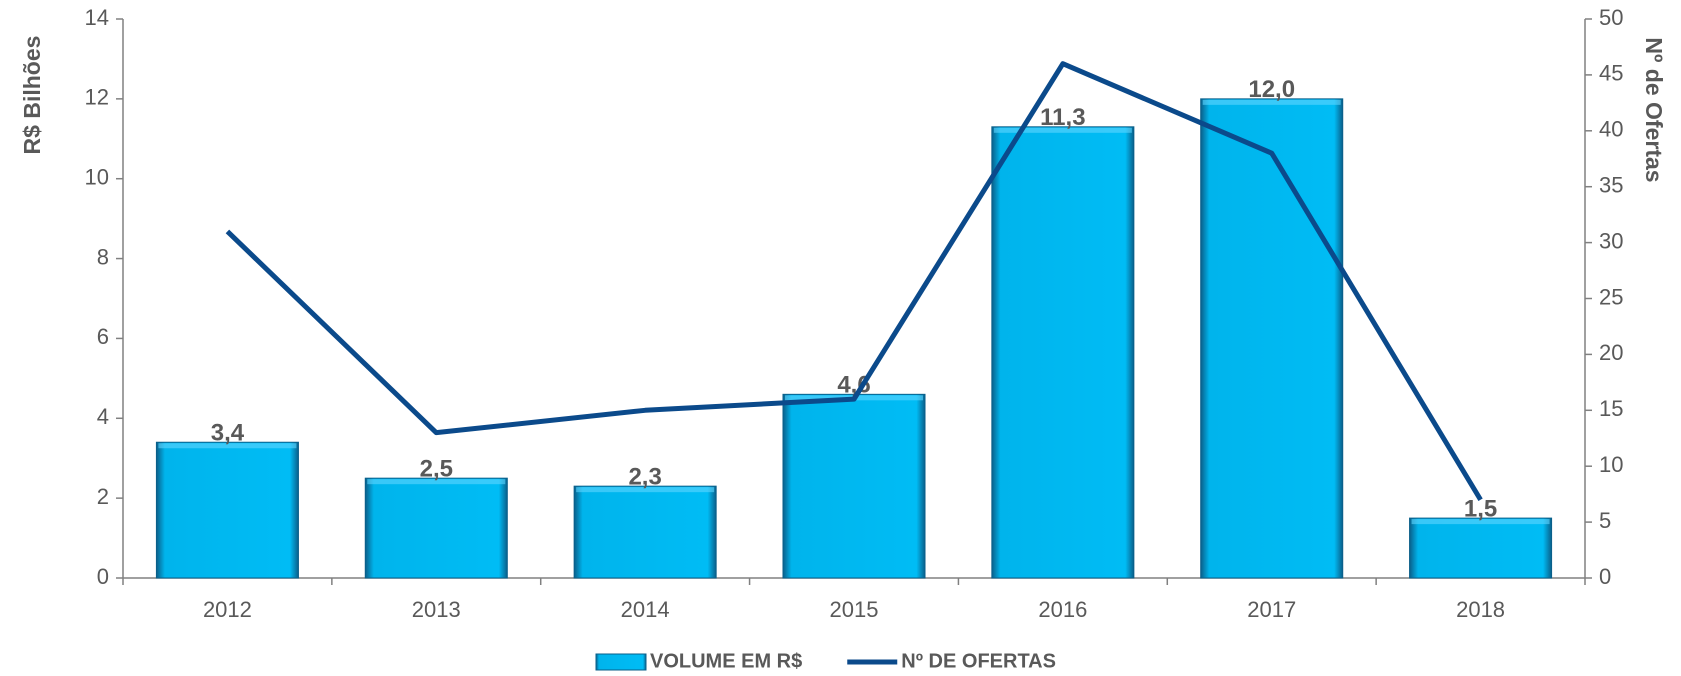 The width and height of the screenshot is (1681, 676). Describe the element at coordinates (1611, 352) in the screenshot. I see `y2-tick-label: 20` at that location.